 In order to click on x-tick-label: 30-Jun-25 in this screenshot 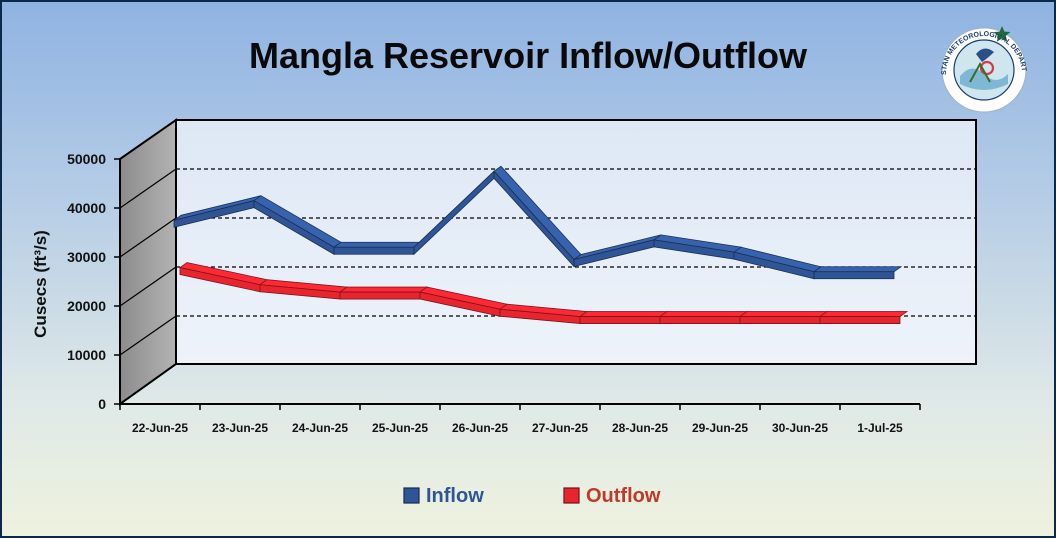, I will do `click(800, 428)`.